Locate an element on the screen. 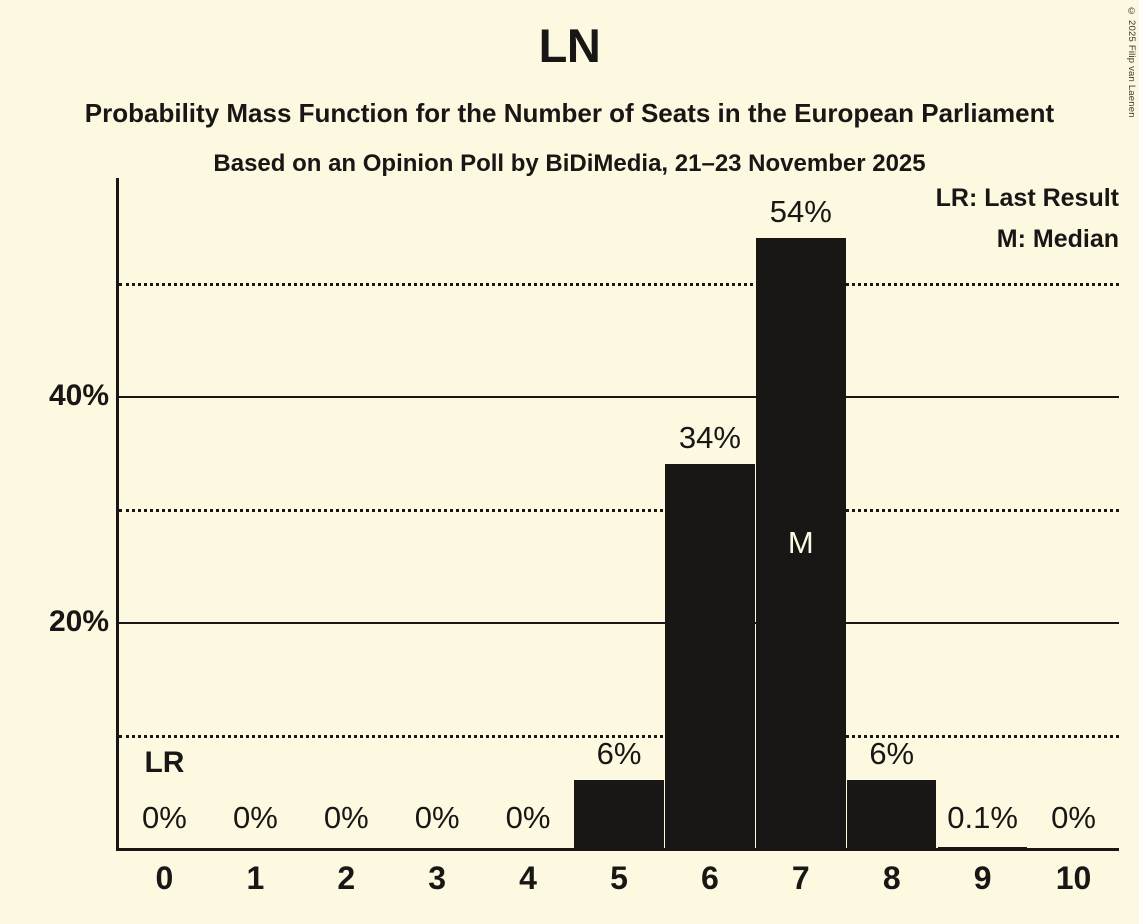 This screenshot has width=1139, height=924. median-marker: M is located at coordinates (800, 542).